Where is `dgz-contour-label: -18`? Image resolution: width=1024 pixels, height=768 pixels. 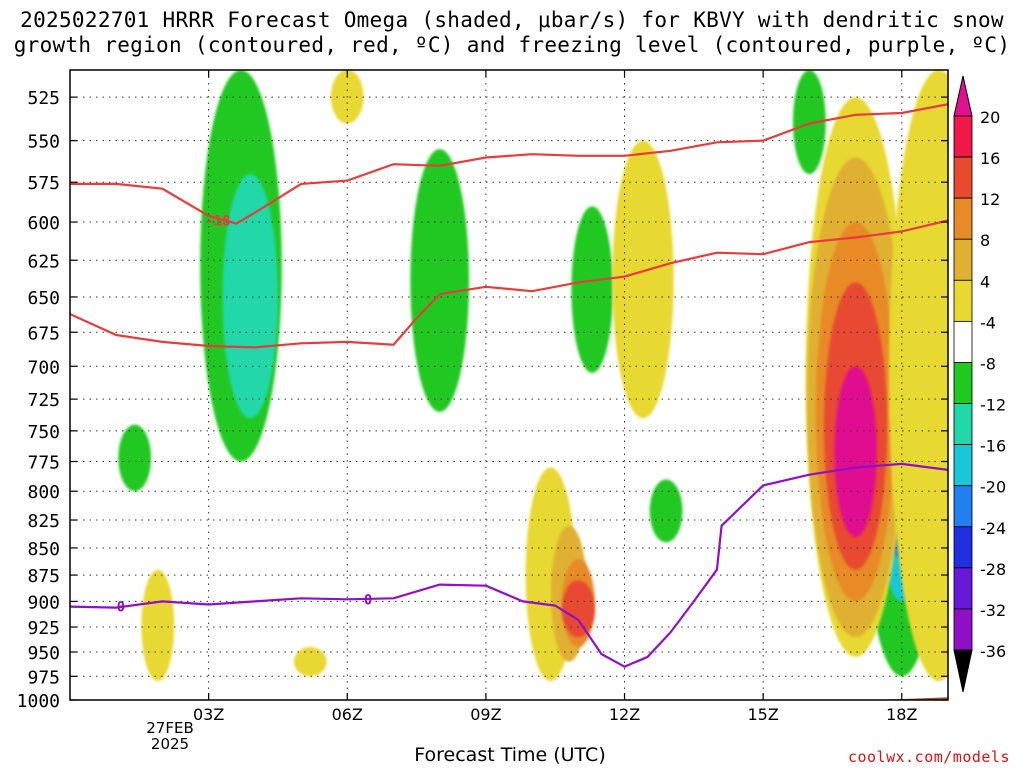
dgz-contour-label: -18 is located at coordinates (217, 221).